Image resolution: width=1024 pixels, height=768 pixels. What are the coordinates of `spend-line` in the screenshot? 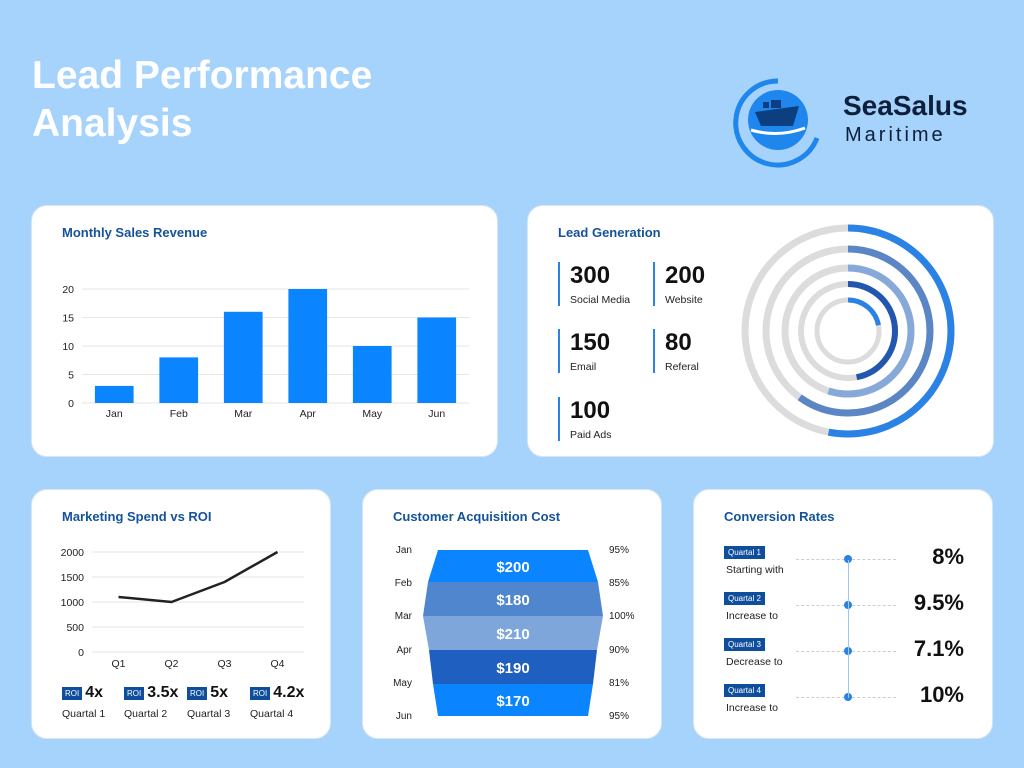 It's located at (198, 577).